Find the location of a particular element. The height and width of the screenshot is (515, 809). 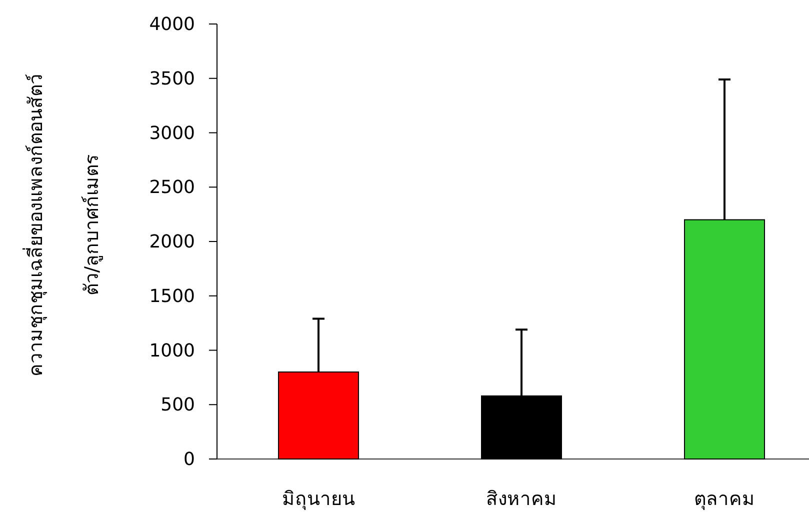

x-tick-label: มิถุนายน is located at coordinates (318, 499).